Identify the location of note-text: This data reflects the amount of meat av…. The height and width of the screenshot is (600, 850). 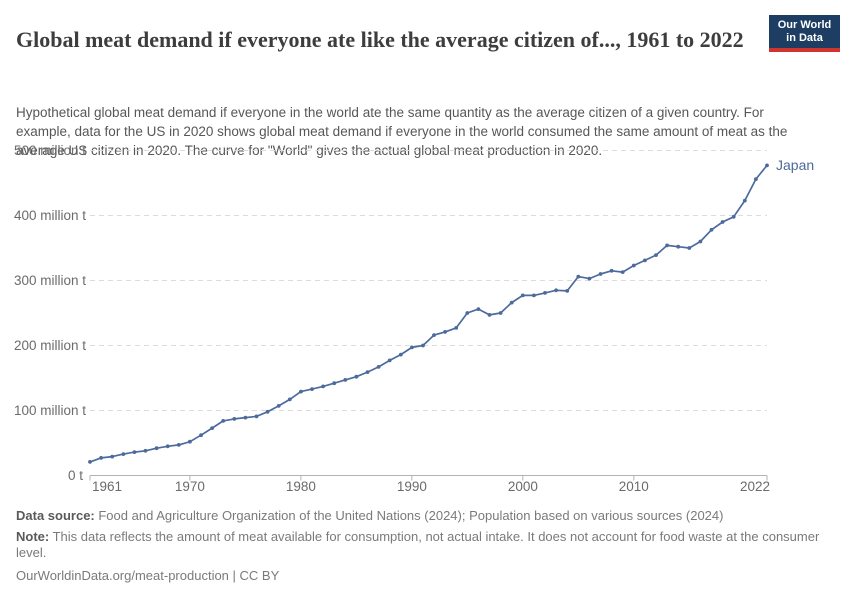
(418, 544).